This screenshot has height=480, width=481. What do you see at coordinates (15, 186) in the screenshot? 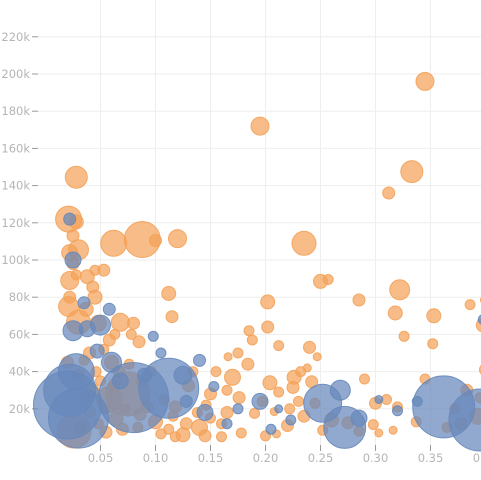
I see `y-tick-label: 140k` at bounding box center [15, 186].